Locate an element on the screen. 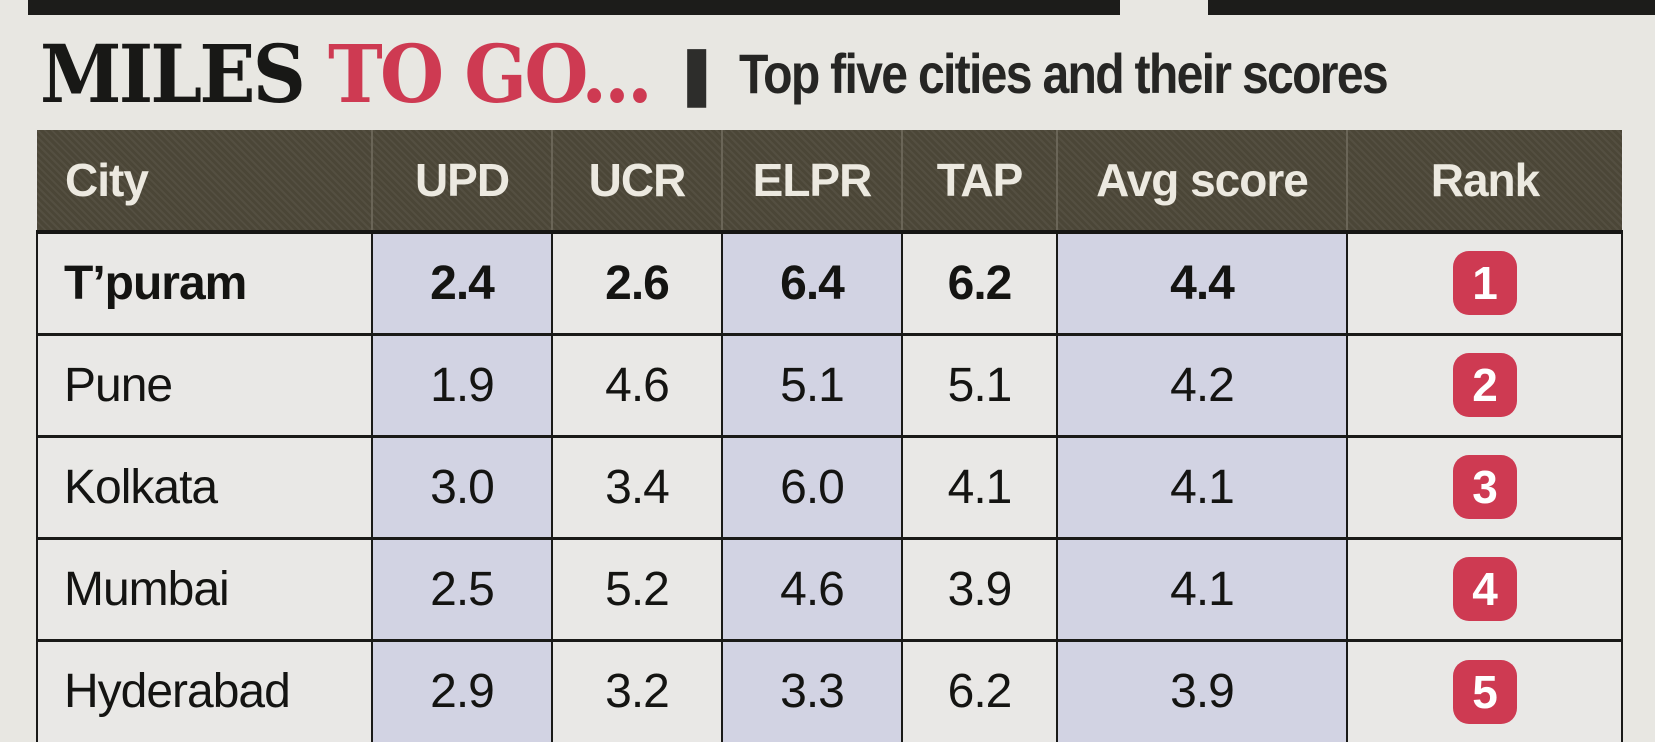 Image resolution: width=1655 pixels, height=742 pixels. col-header-elpr: ELPR is located at coordinates (811, 182).